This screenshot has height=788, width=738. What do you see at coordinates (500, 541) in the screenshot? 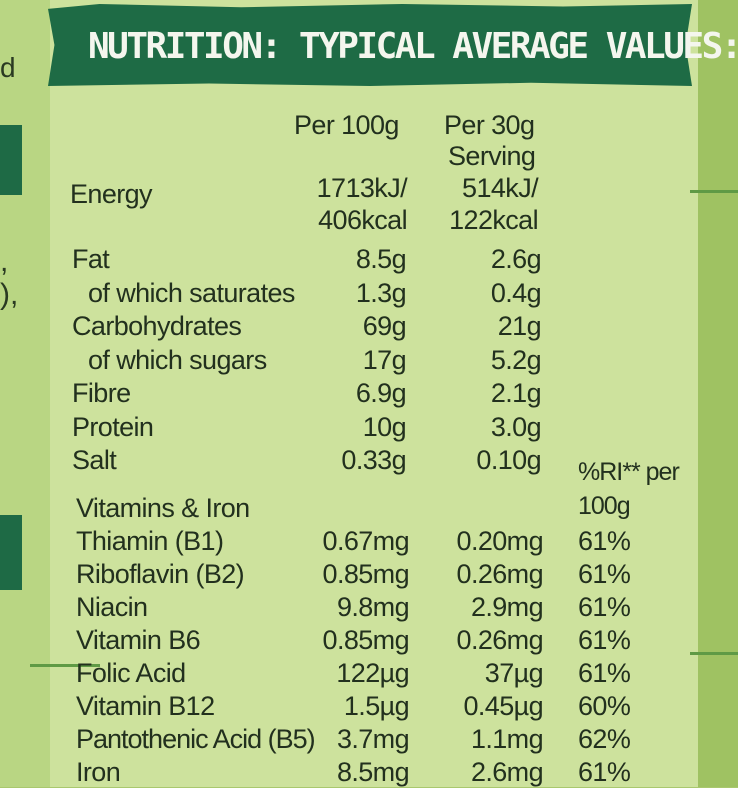
I see `vitamin-per30: 0.20mg` at bounding box center [500, 541].